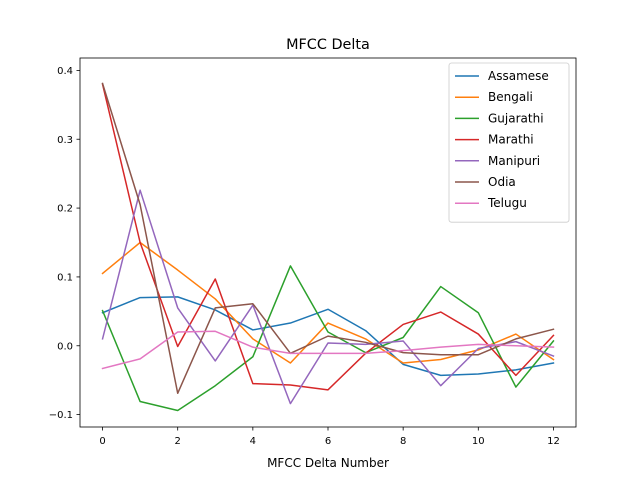  Describe the element at coordinates (403, 441) in the screenshot. I see `x-tick-label: 8` at that location.